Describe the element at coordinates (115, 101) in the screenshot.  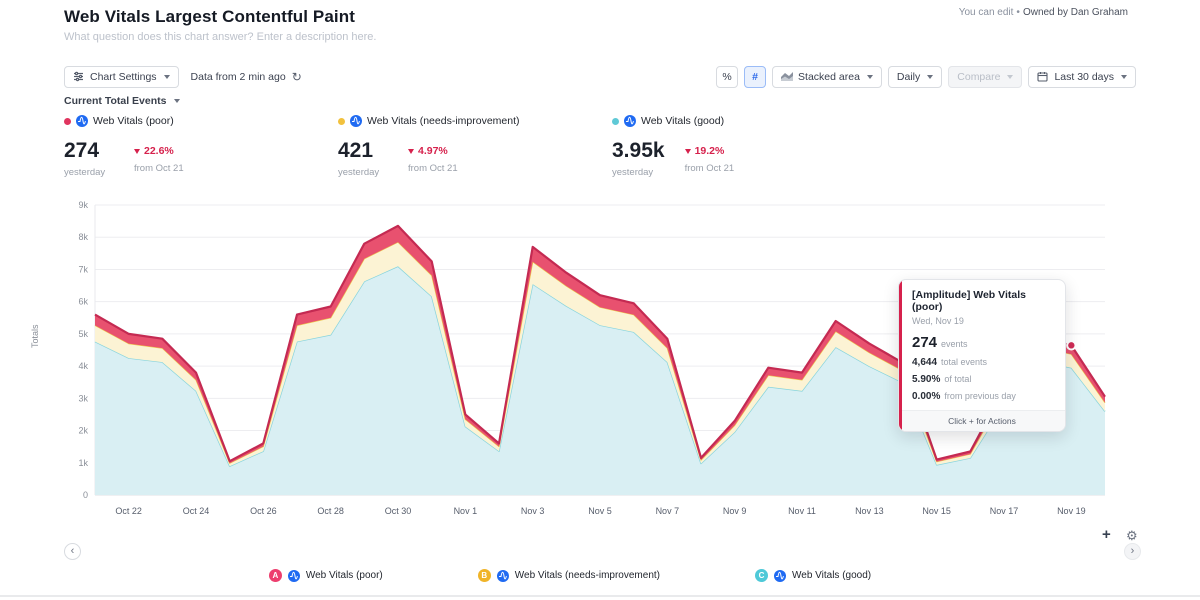
I see `events-selector-label: Current Total Events` at that location.